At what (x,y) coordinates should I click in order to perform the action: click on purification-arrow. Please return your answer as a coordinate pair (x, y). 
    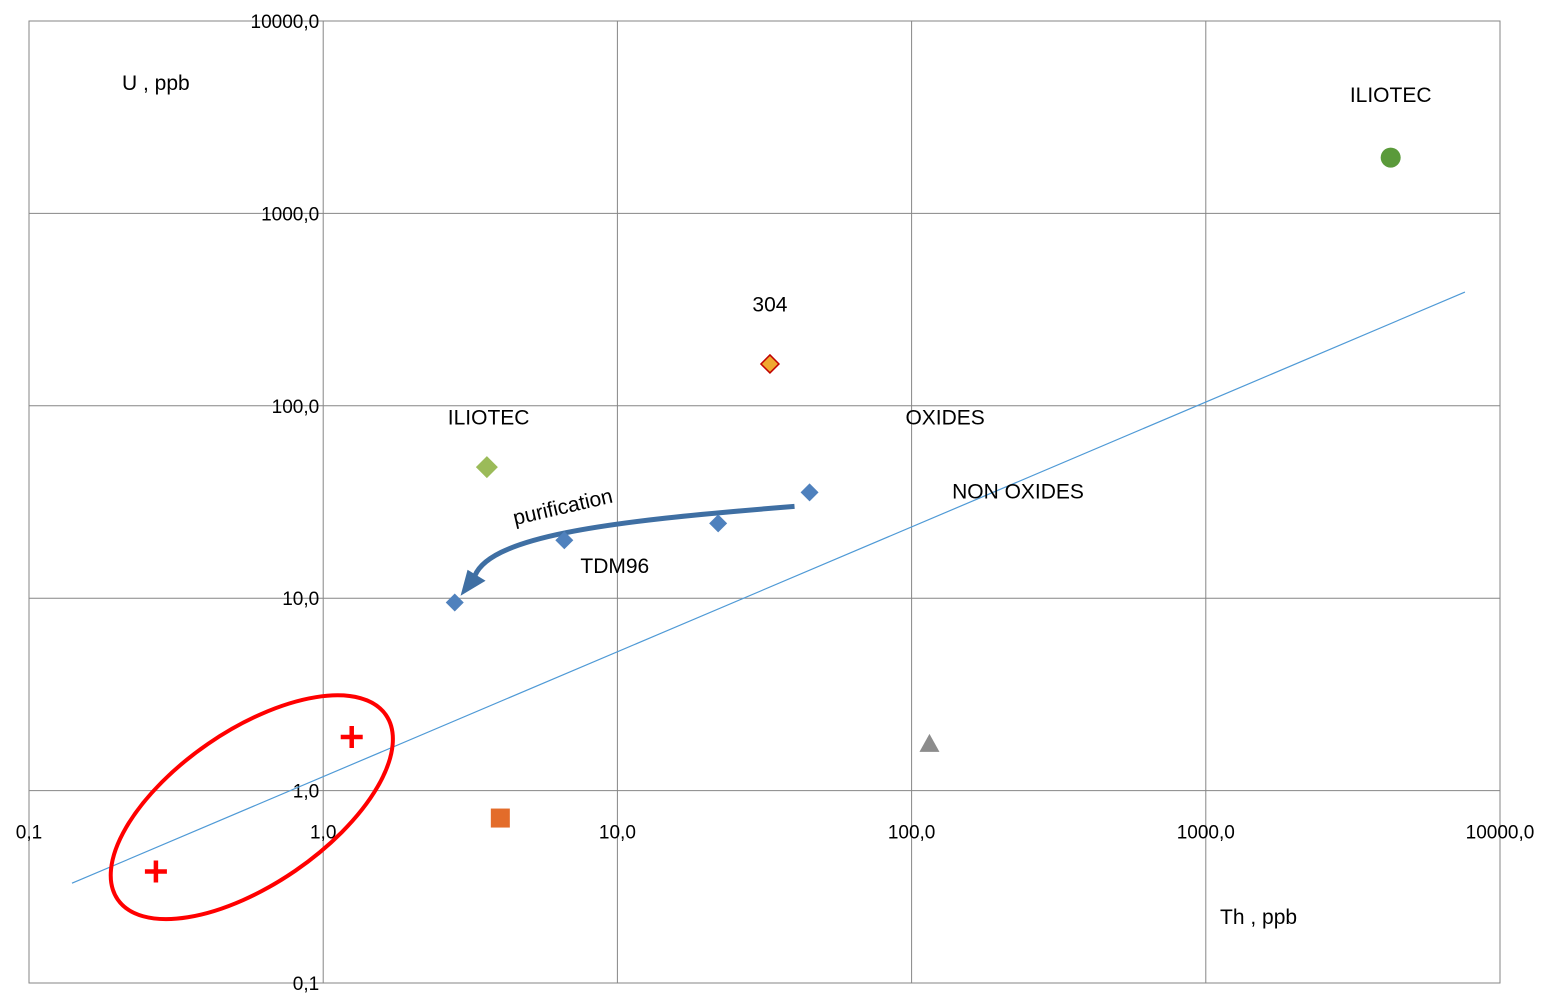
    Looking at the image, I should click on (633, 542).